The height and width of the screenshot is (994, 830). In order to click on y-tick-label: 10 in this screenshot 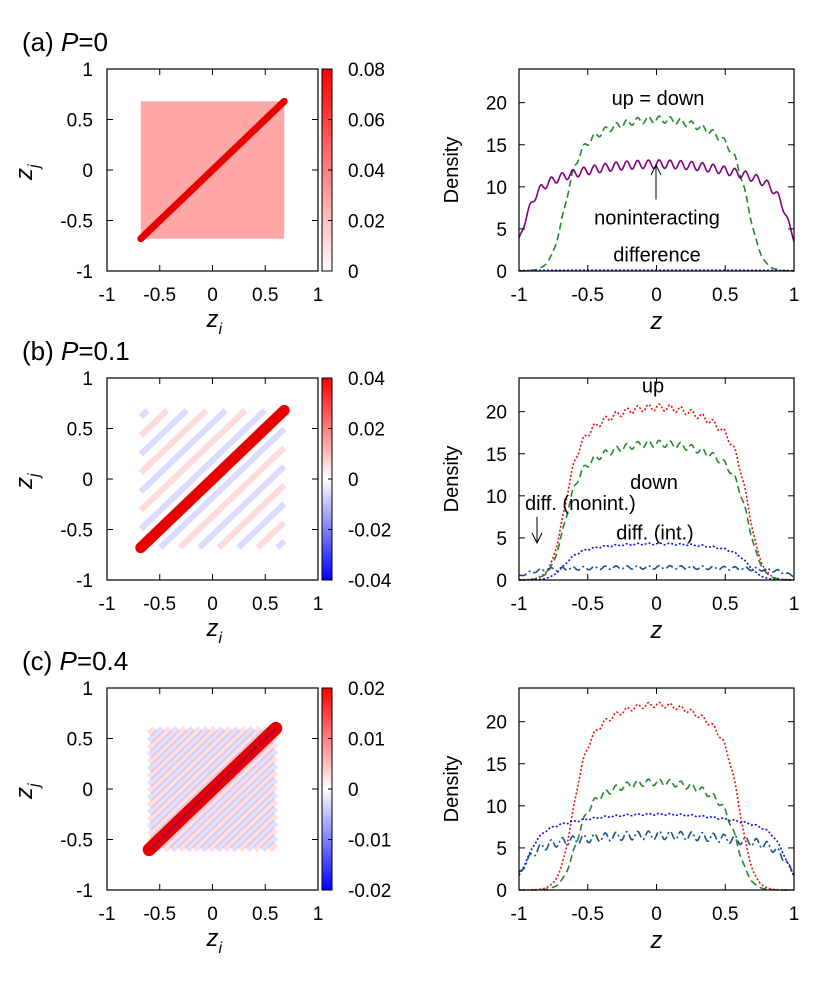, I will do `click(496, 497)`.